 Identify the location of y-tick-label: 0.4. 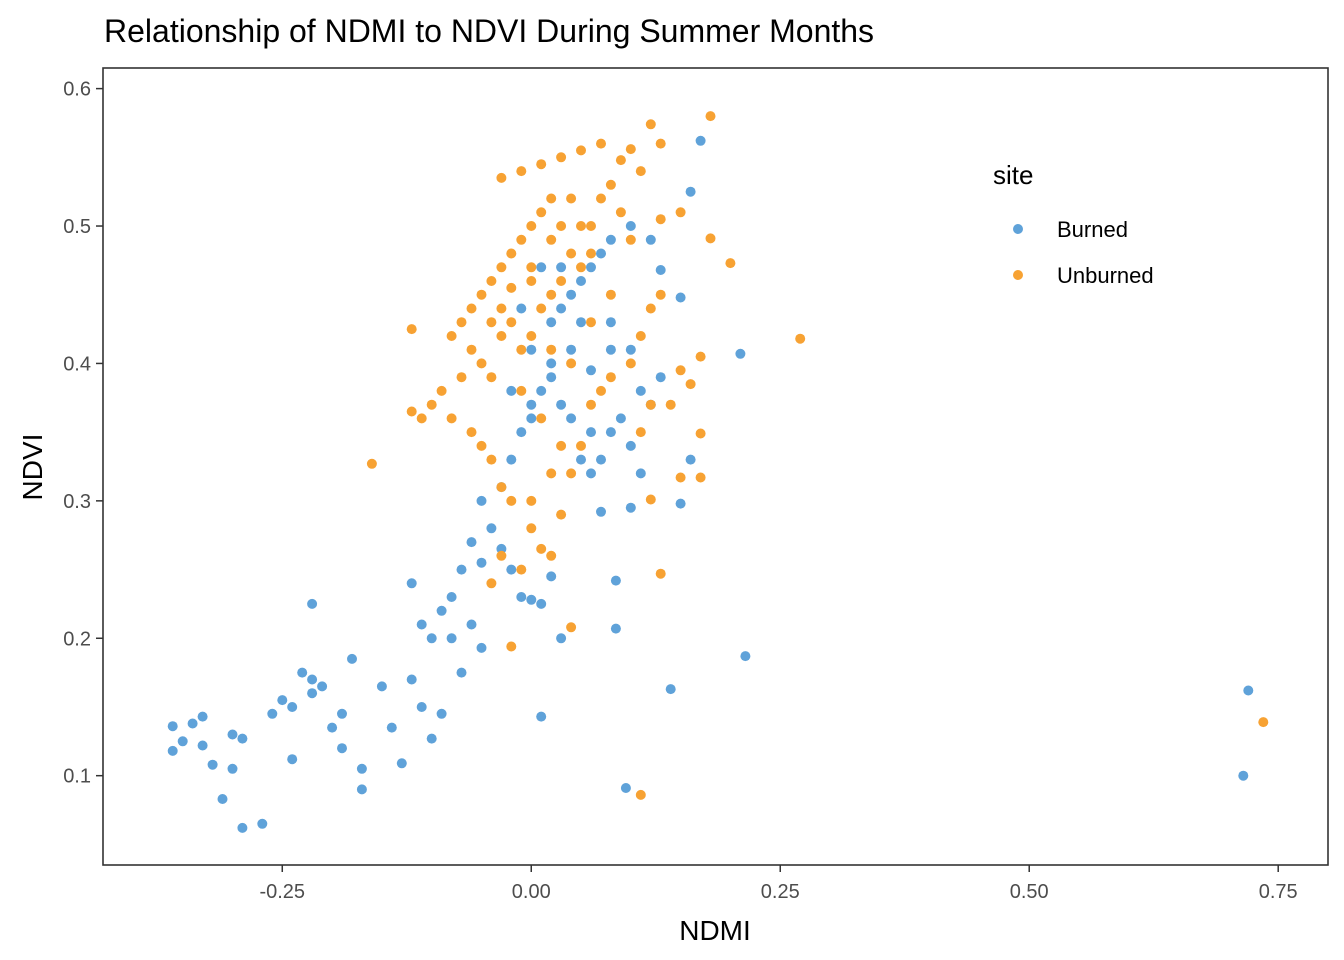
(77, 364).